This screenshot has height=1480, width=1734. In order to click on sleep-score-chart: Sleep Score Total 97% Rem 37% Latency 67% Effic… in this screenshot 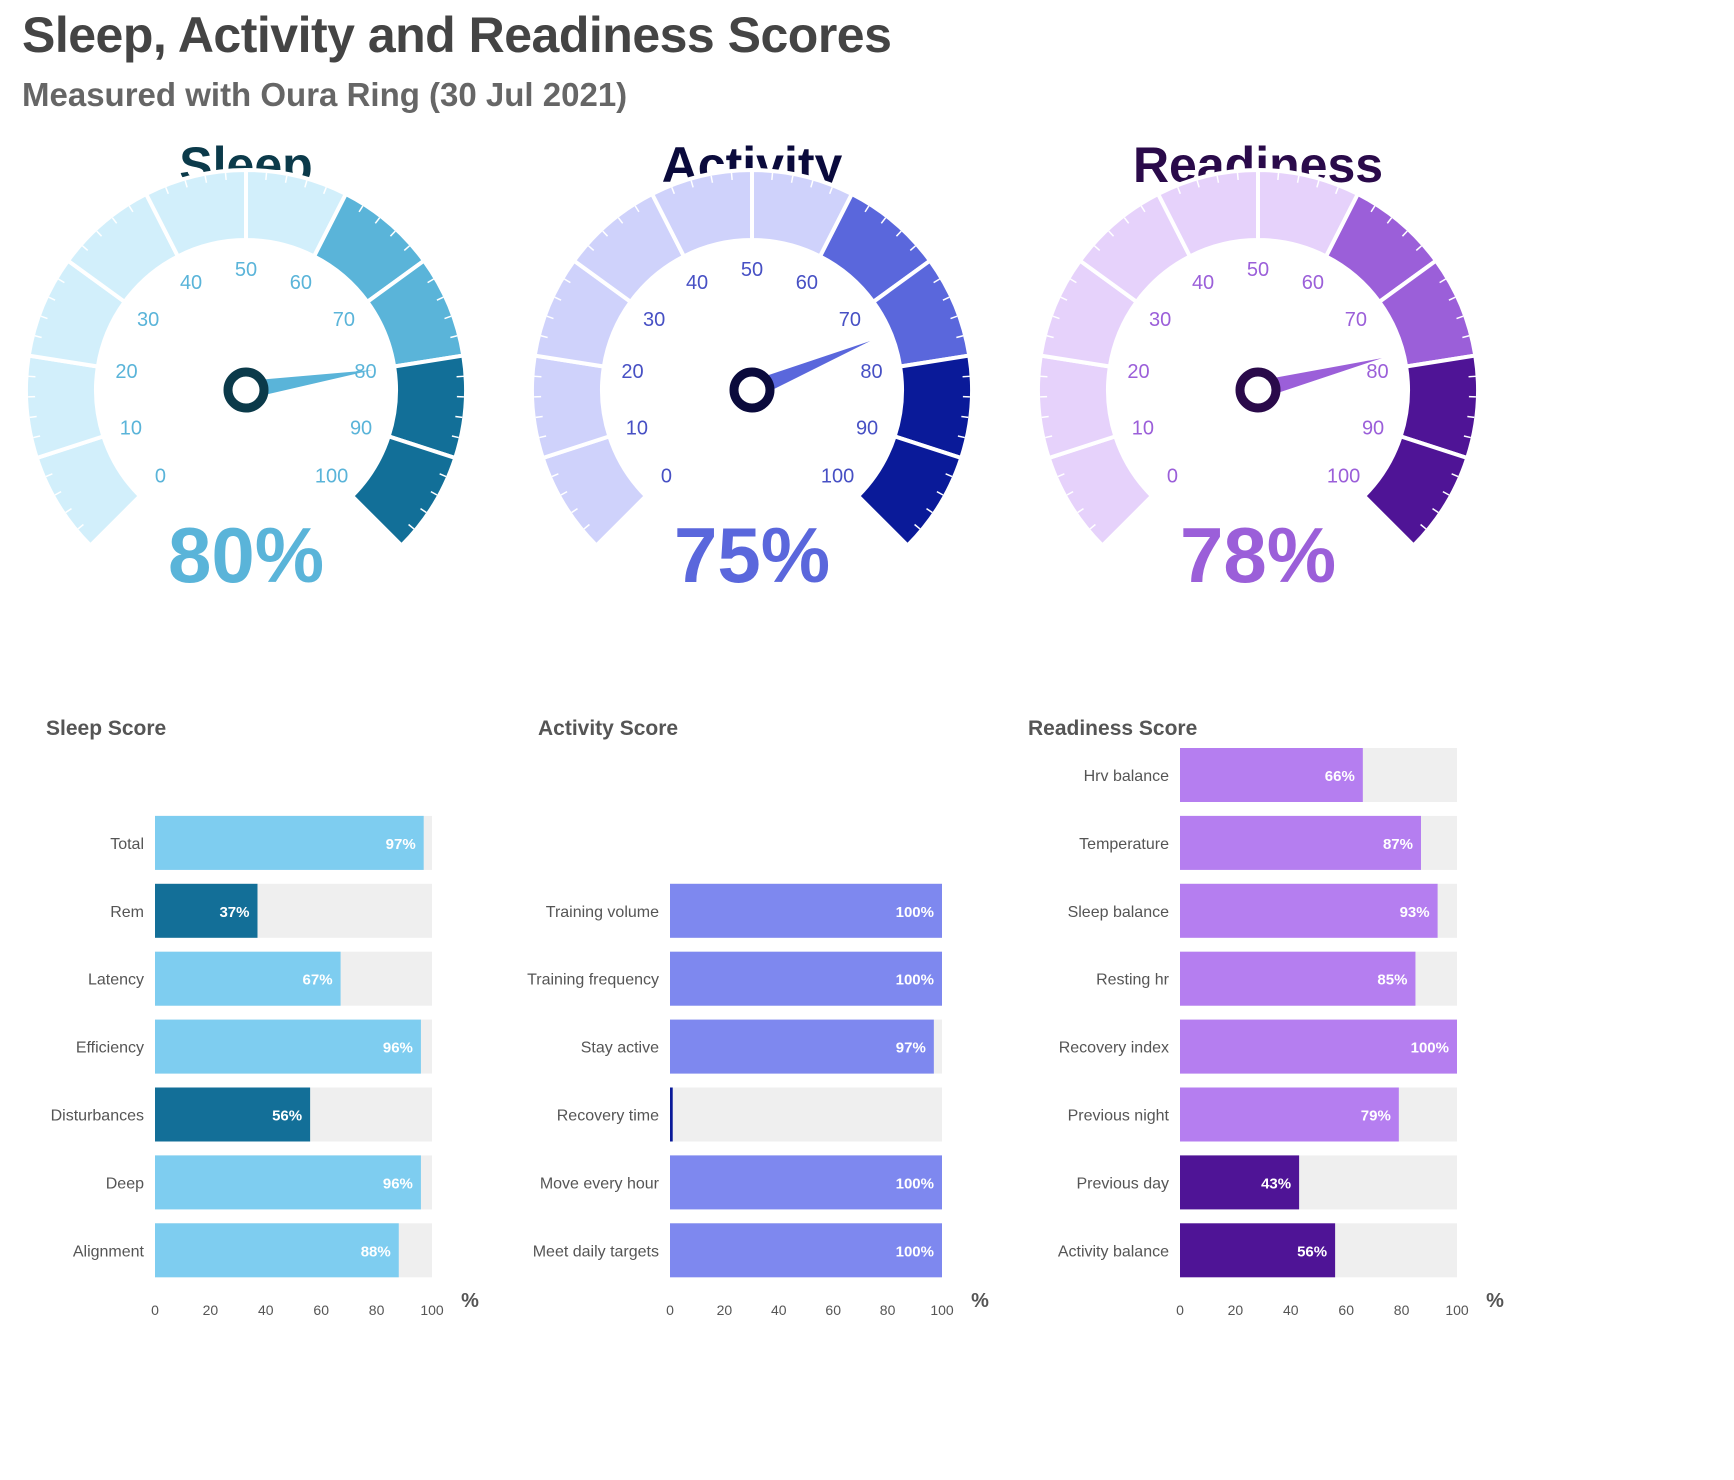, I will do `click(262, 1017)`.